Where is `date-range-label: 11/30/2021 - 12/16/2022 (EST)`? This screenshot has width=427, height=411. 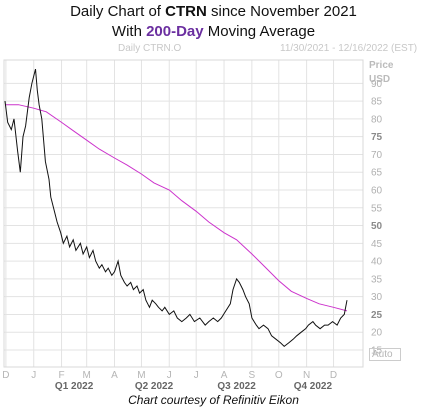
date-range-label: 11/30/2021 - 12/16/2022 (EST) is located at coordinates (349, 48).